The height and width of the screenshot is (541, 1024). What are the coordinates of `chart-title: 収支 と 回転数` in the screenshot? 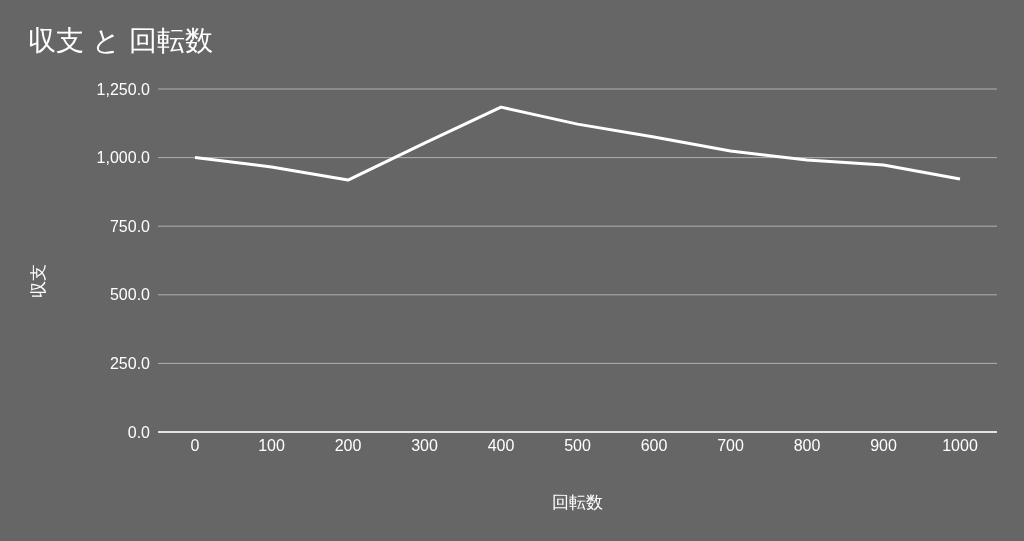 It's located at (120, 41).